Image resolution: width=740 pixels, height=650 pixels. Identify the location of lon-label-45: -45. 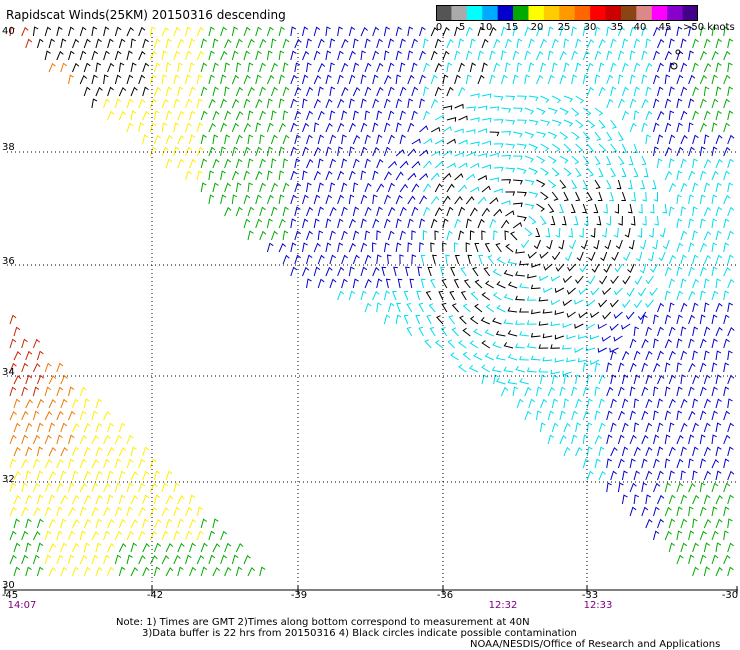
(10, 595).